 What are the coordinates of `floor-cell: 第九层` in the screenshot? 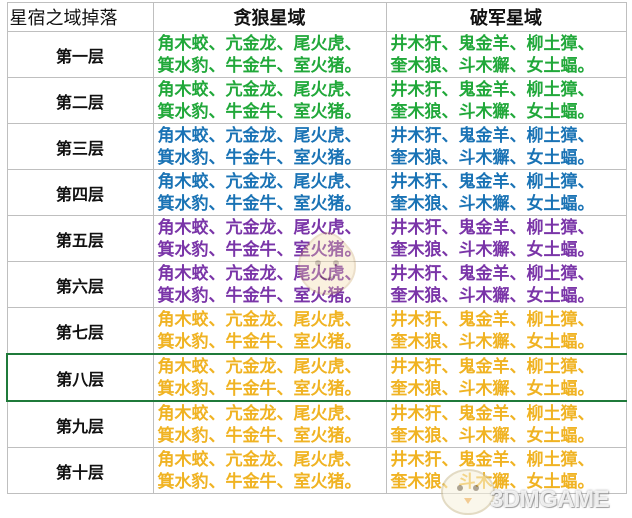 It's located at (80, 424).